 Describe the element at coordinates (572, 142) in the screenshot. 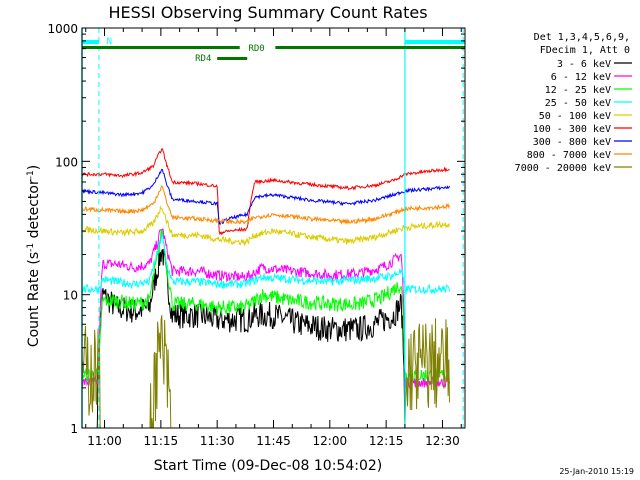

I see `legend-label-6: 300 - 800 keV` at that location.